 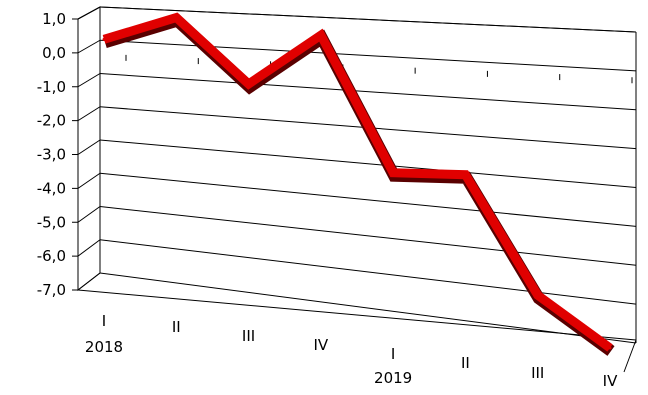 What do you see at coordinates (357, 315) in the screenshot?
I see `floor-edge` at bounding box center [357, 315].